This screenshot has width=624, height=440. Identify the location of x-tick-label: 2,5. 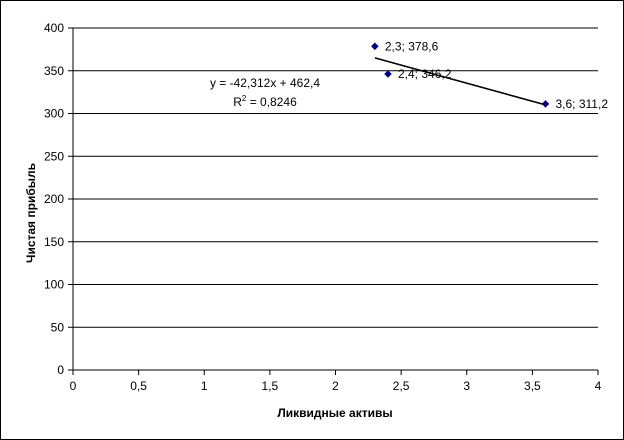
(401, 386).